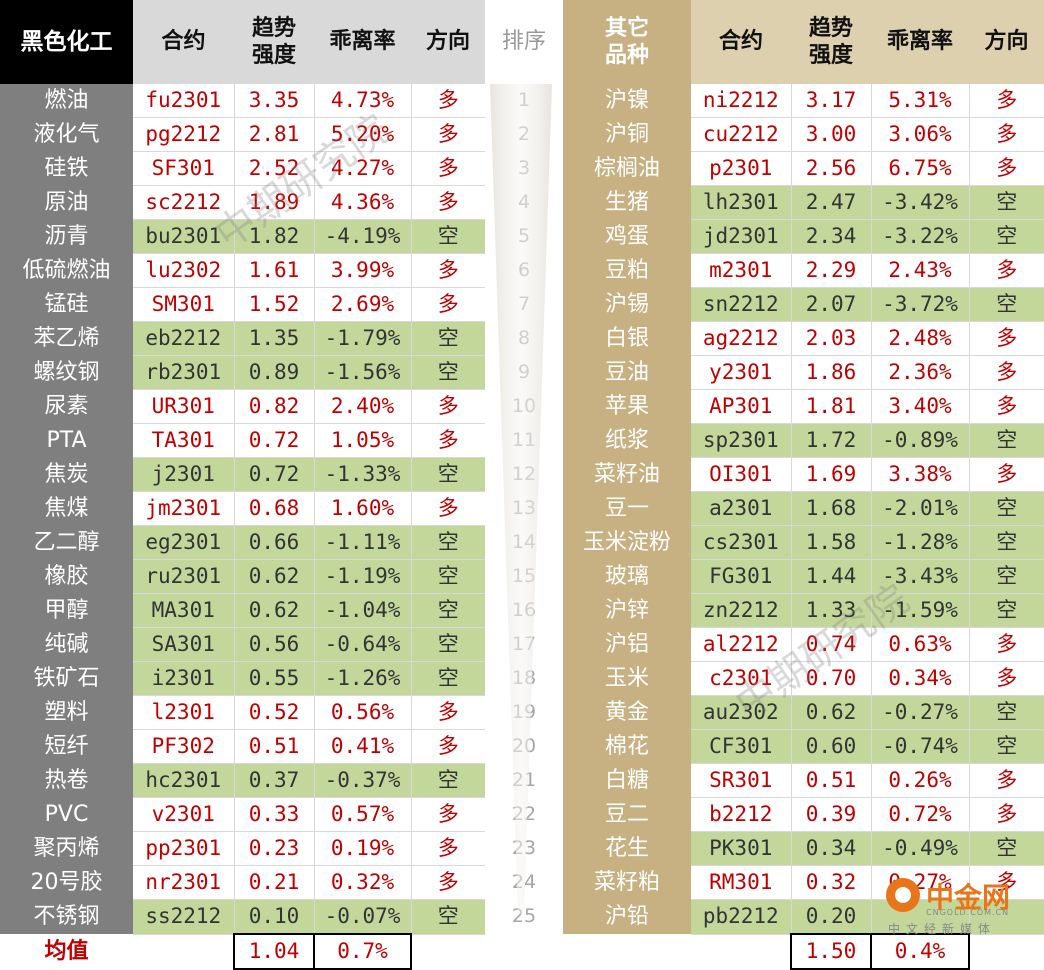  What do you see at coordinates (273, 848) in the screenshot?
I see `left-trend-strength: 0.23` at bounding box center [273, 848].